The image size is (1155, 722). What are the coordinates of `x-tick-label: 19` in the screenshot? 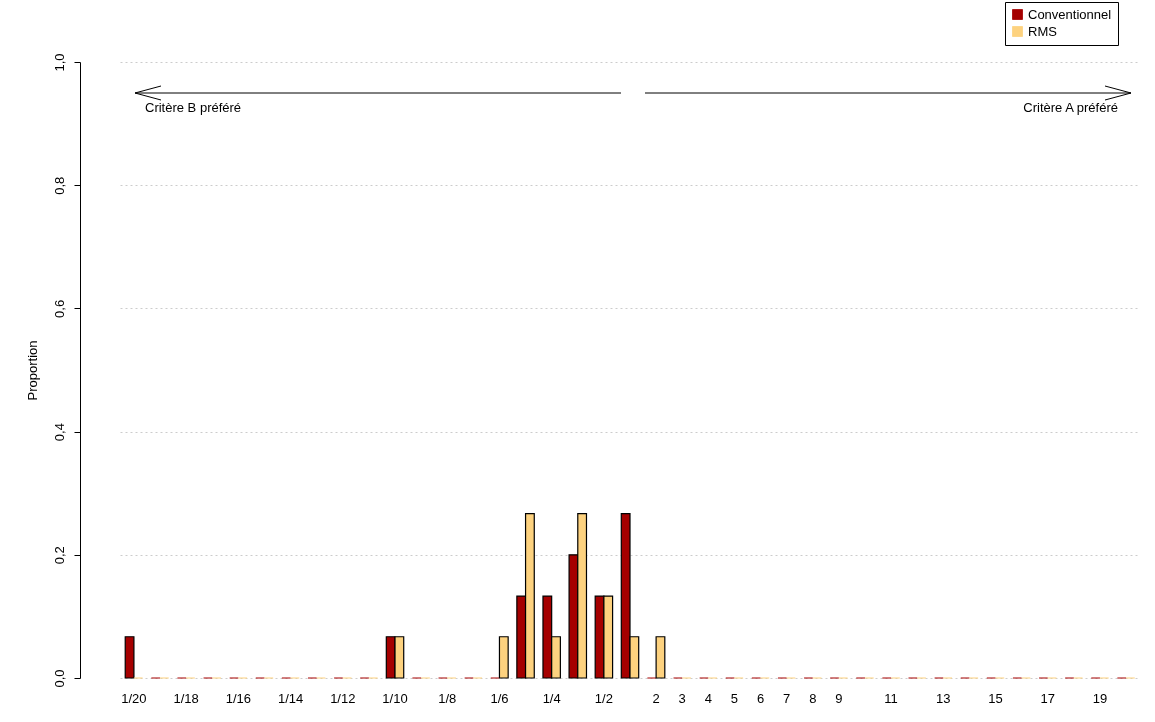 It's located at (1100, 698).